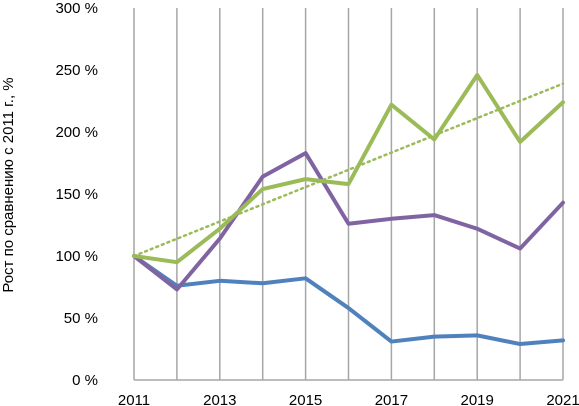 The width and height of the screenshot is (579, 406). What do you see at coordinates (76, 132) in the screenshot?
I see `y-tick-label: 200 %` at bounding box center [76, 132].